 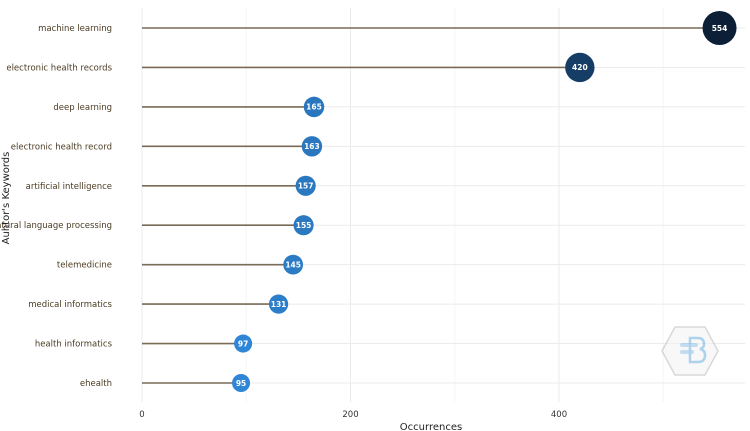 I want to click on value-label: 165, so click(x=314, y=107).